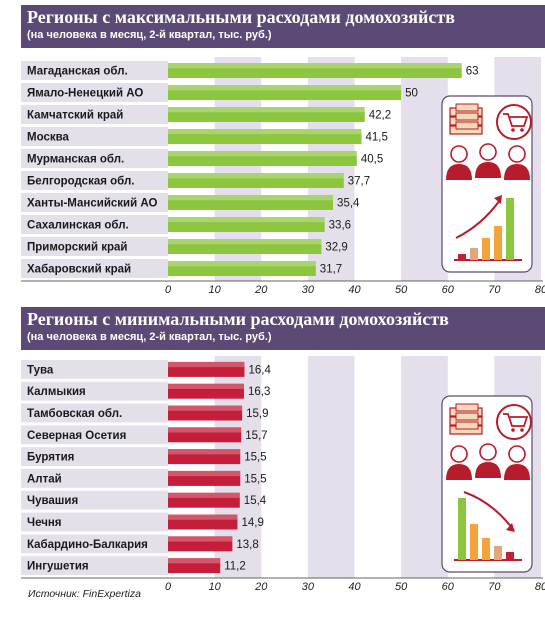 The width and height of the screenshot is (545, 619). What do you see at coordinates (448, 587) in the screenshot?
I see `x-tick-label: 60` at bounding box center [448, 587].